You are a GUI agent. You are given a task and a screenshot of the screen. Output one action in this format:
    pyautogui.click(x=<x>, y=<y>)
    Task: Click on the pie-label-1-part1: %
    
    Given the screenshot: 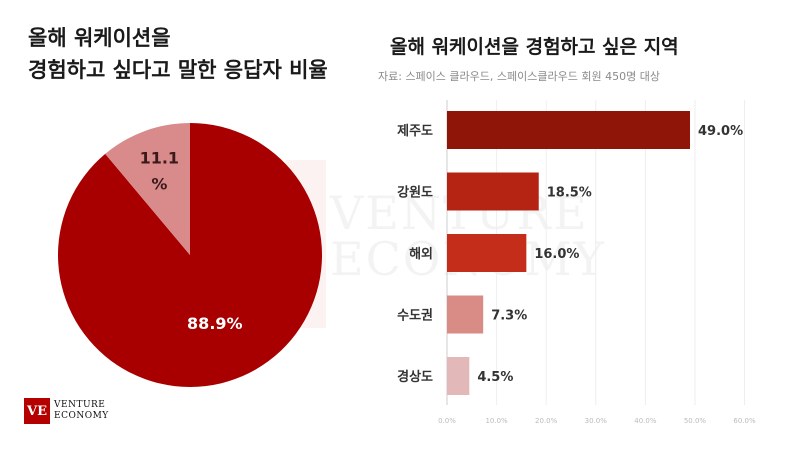 What is the action you would take?
    pyautogui.click(x=159, y=184)
    